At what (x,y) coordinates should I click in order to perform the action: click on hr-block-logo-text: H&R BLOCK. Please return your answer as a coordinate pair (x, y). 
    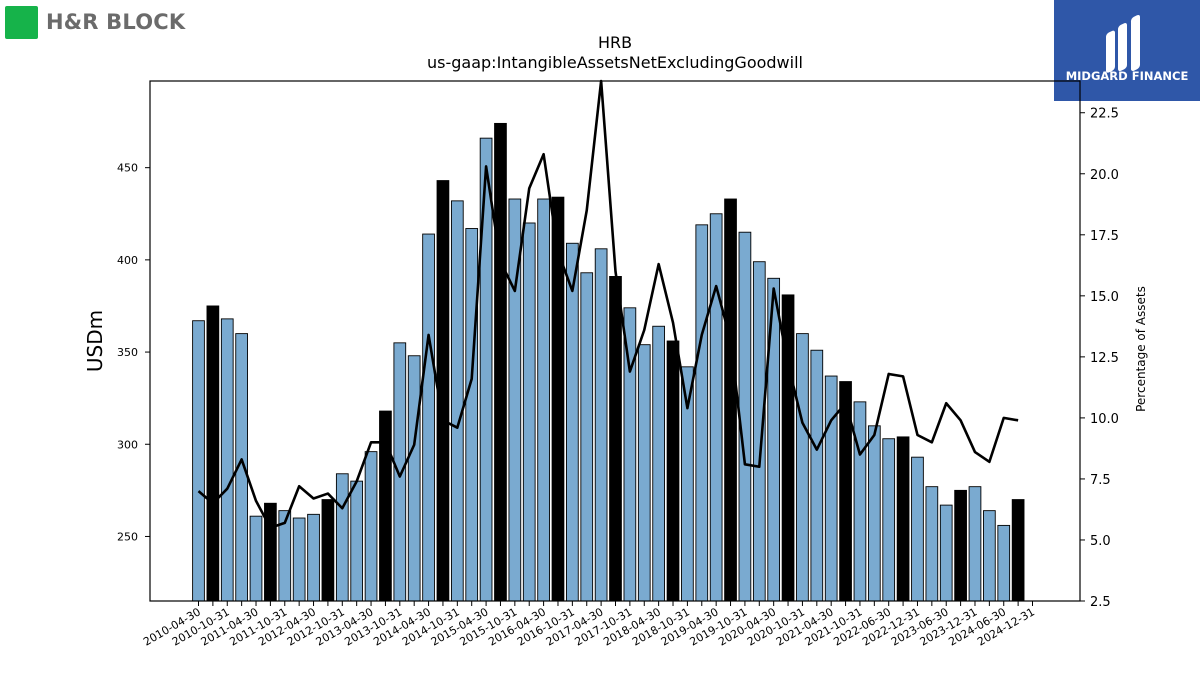
    Looking at the image, I should click on (116, 22).